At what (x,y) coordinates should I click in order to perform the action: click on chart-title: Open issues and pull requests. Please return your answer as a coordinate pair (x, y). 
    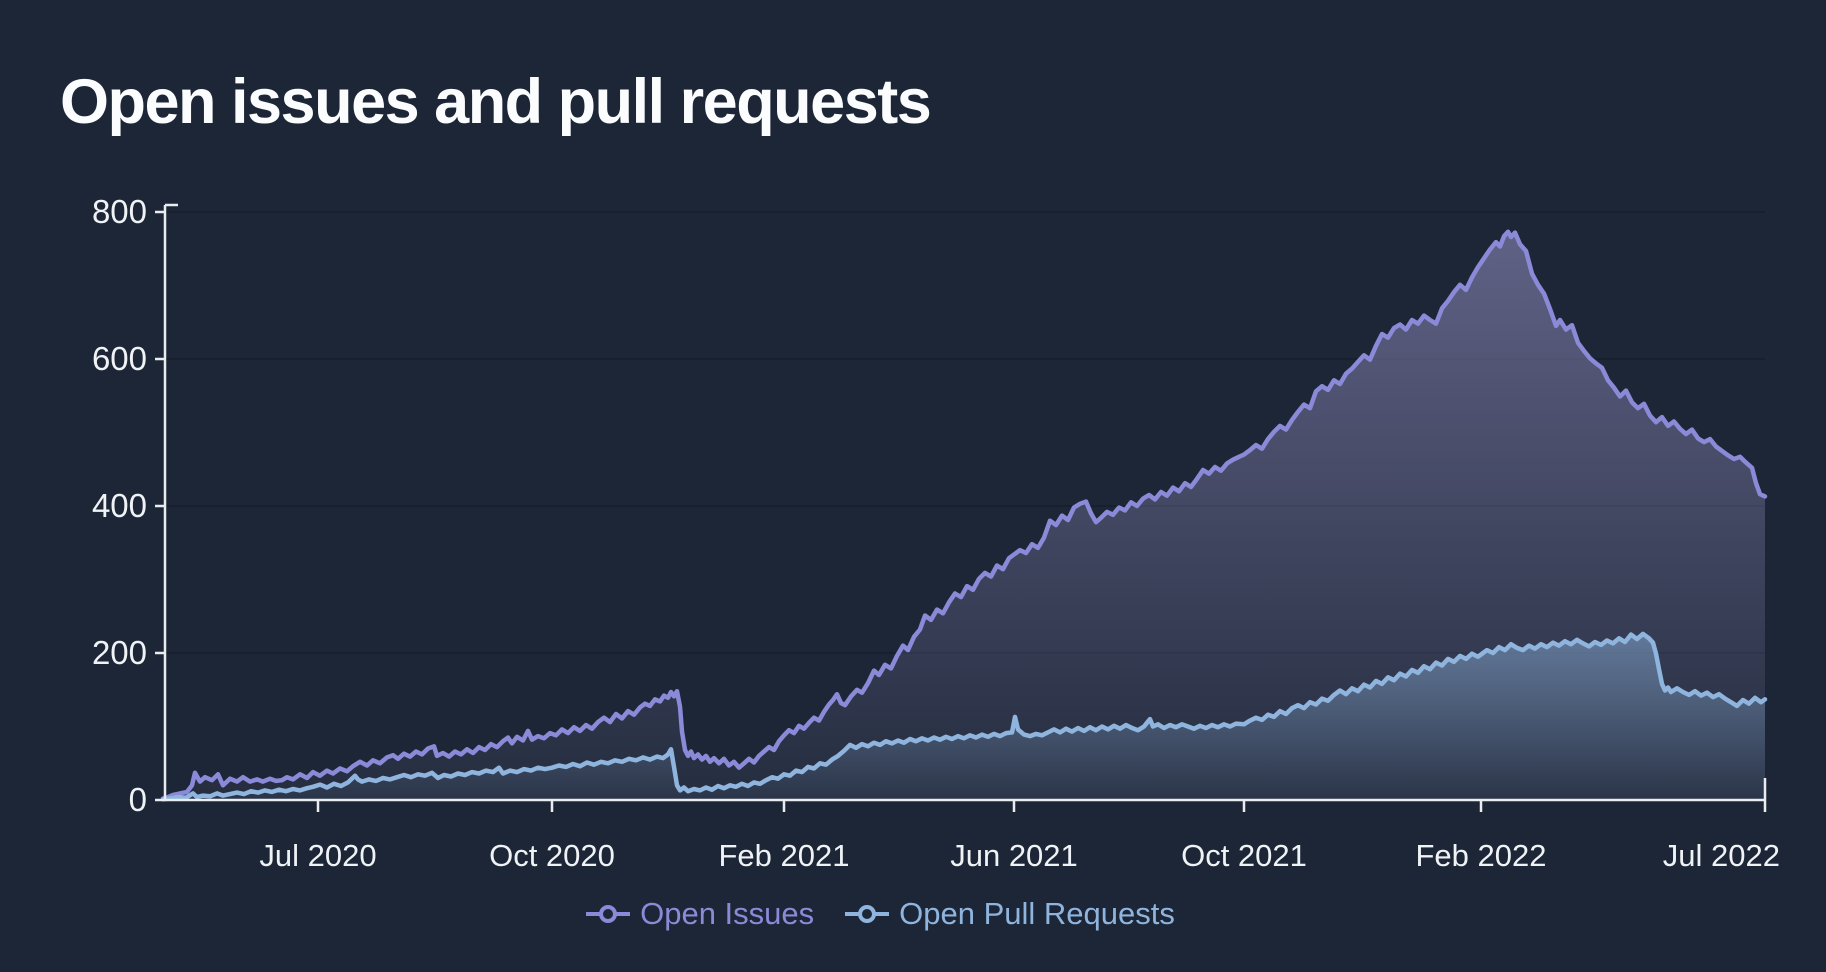
    Looking at the image, I should click on (496, 102).